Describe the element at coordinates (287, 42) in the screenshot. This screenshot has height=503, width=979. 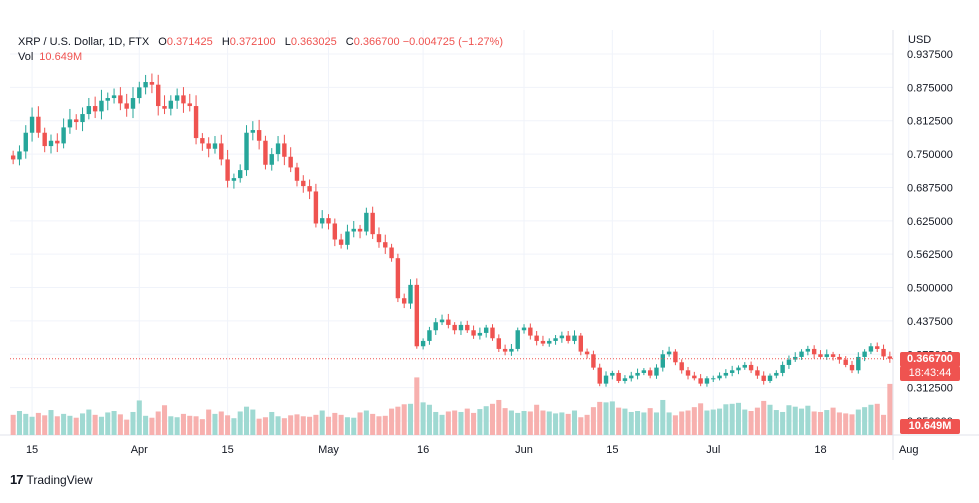
I see `low-label: L` at that location.